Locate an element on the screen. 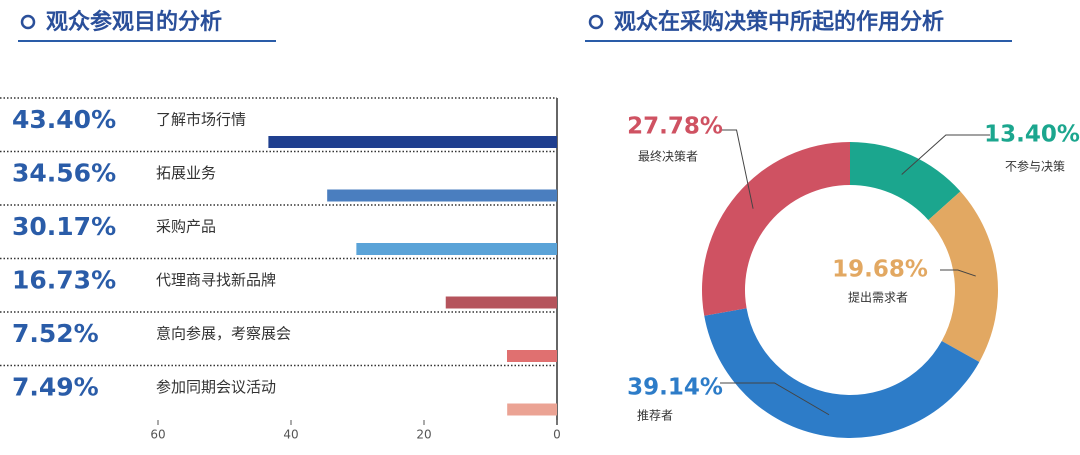 The width and height of the screenshot is (1080, 455). value-label: 13.40% is located at coordinates (1032, 135).